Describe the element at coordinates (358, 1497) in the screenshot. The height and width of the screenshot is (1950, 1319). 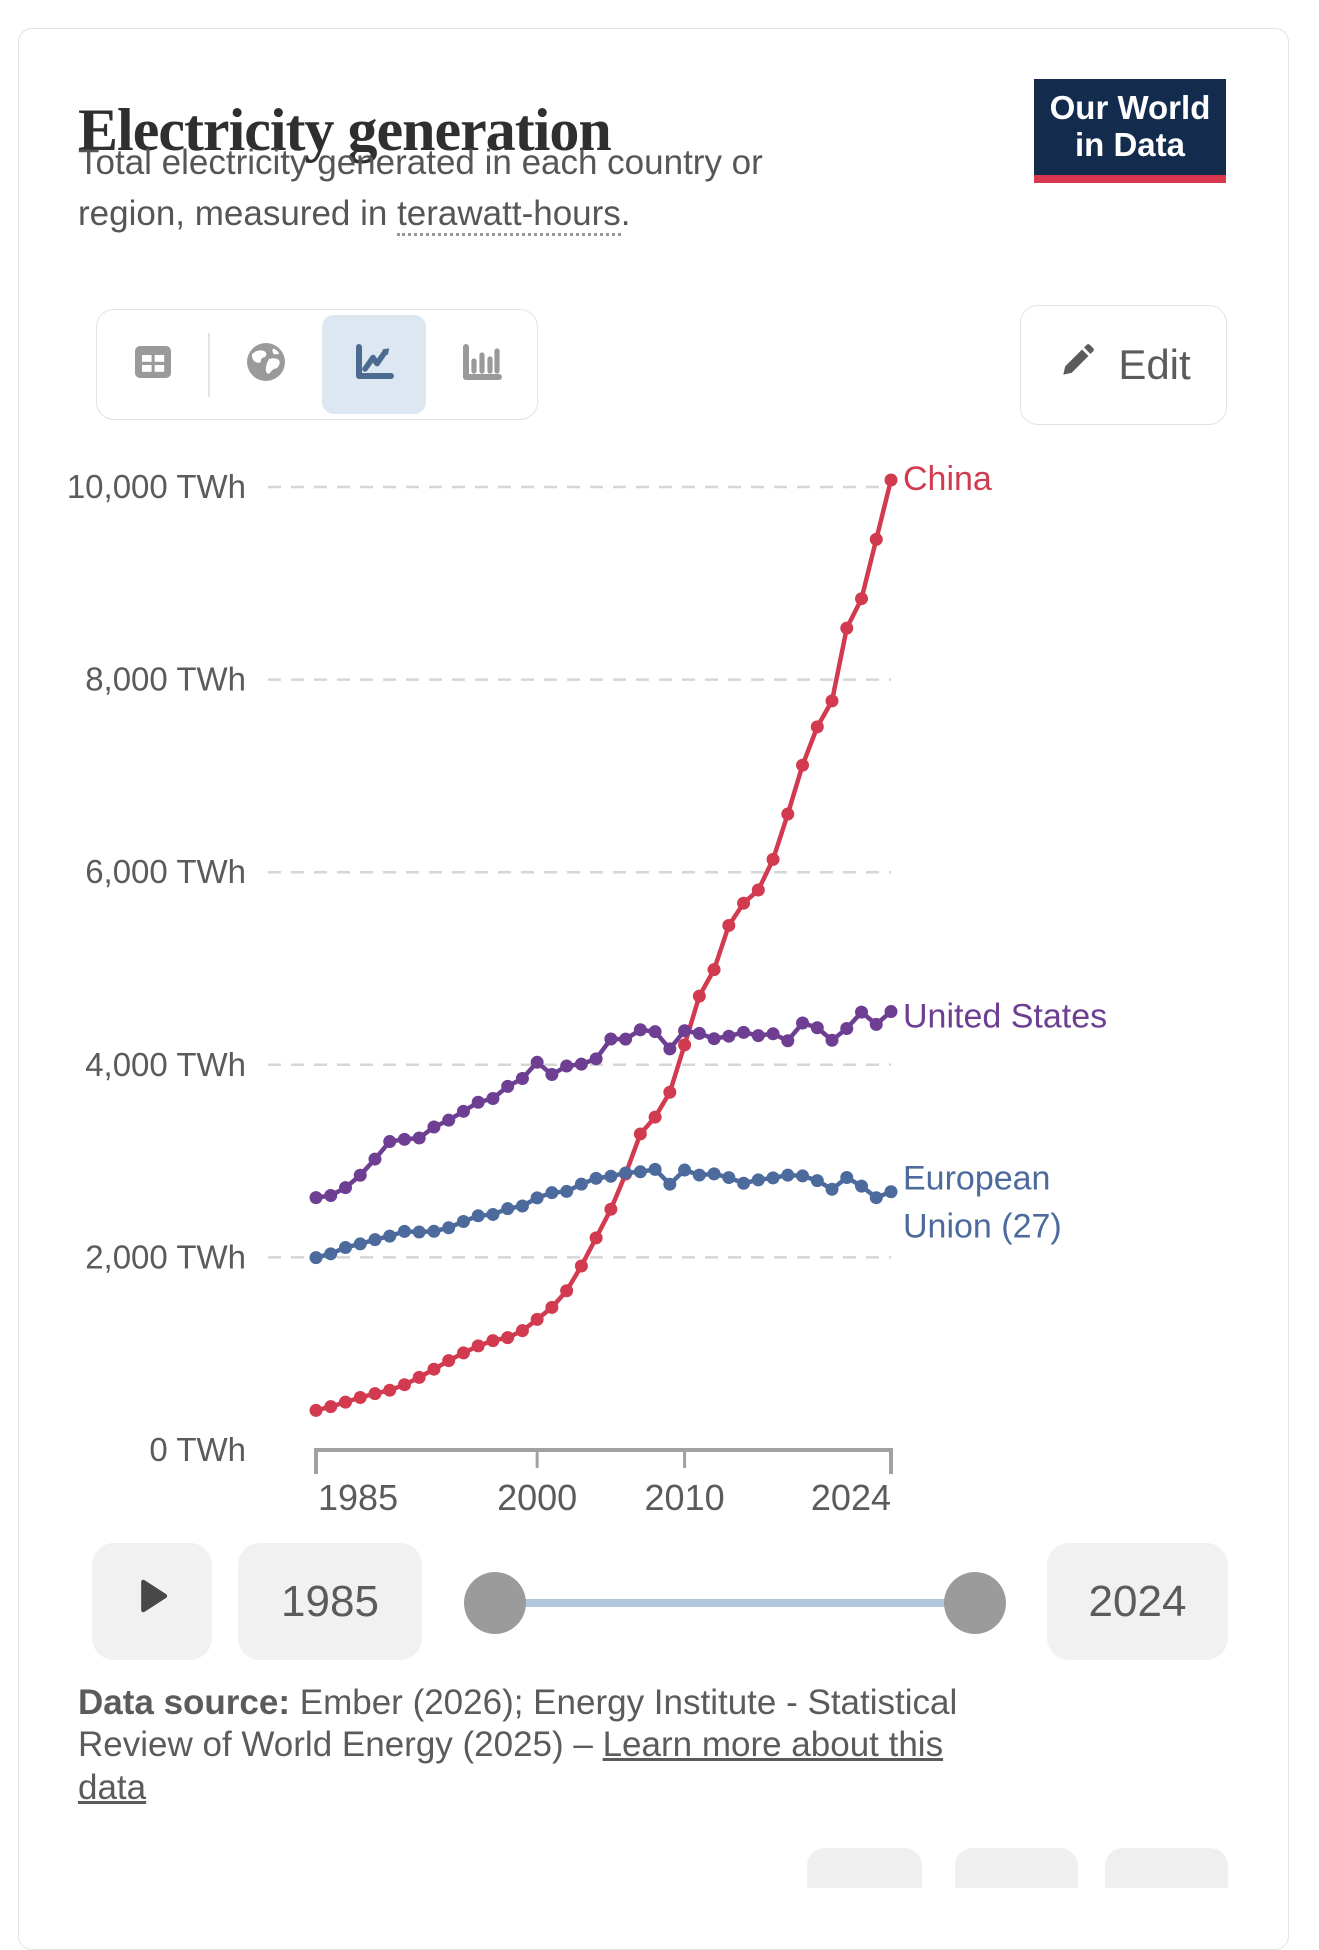
I see `x-tick-label: 1985` at that location.